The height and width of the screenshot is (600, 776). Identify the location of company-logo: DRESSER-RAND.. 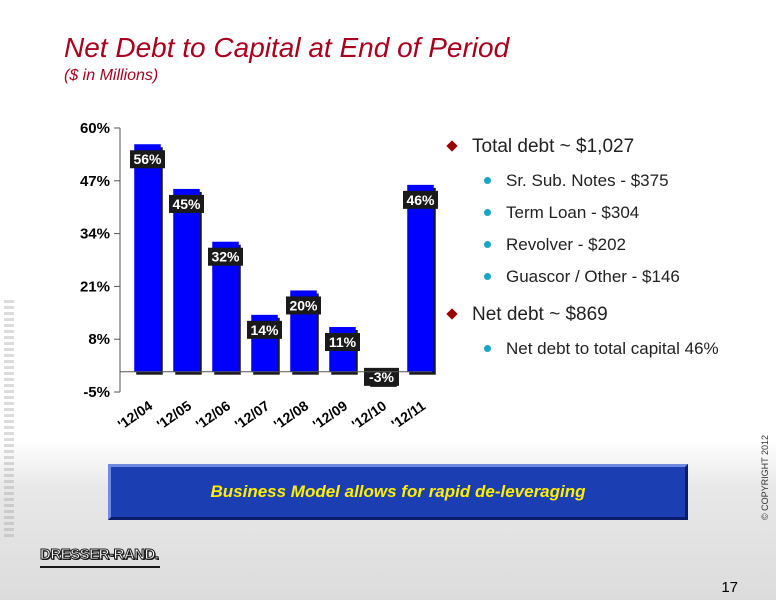
(100, 555).